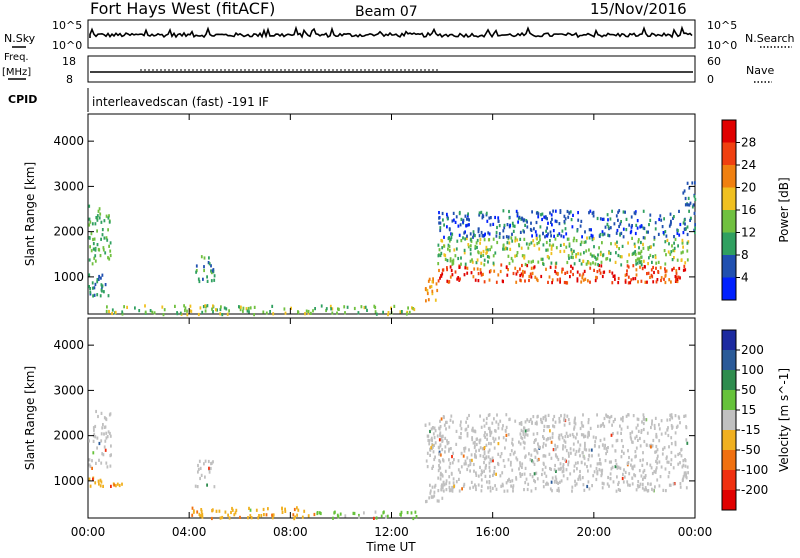 This screenshot has width=800, height=558. I want to click on freq-label-1: Freq., so click(16, 57).